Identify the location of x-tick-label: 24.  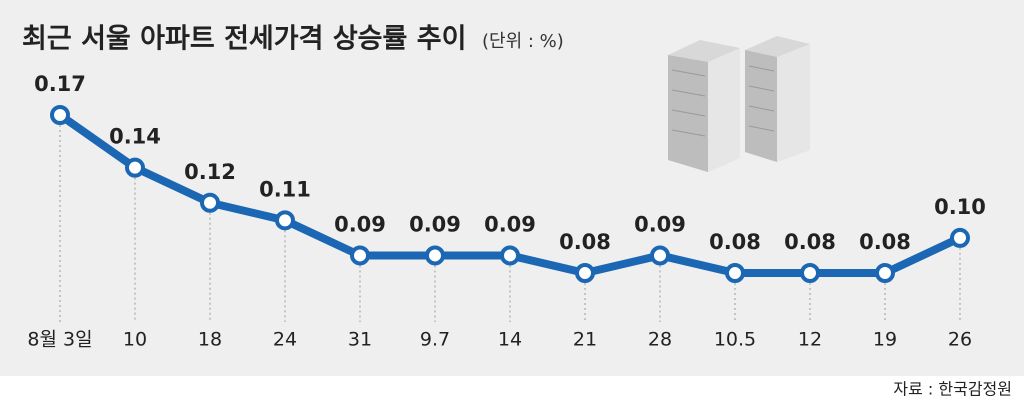
(285, 340).